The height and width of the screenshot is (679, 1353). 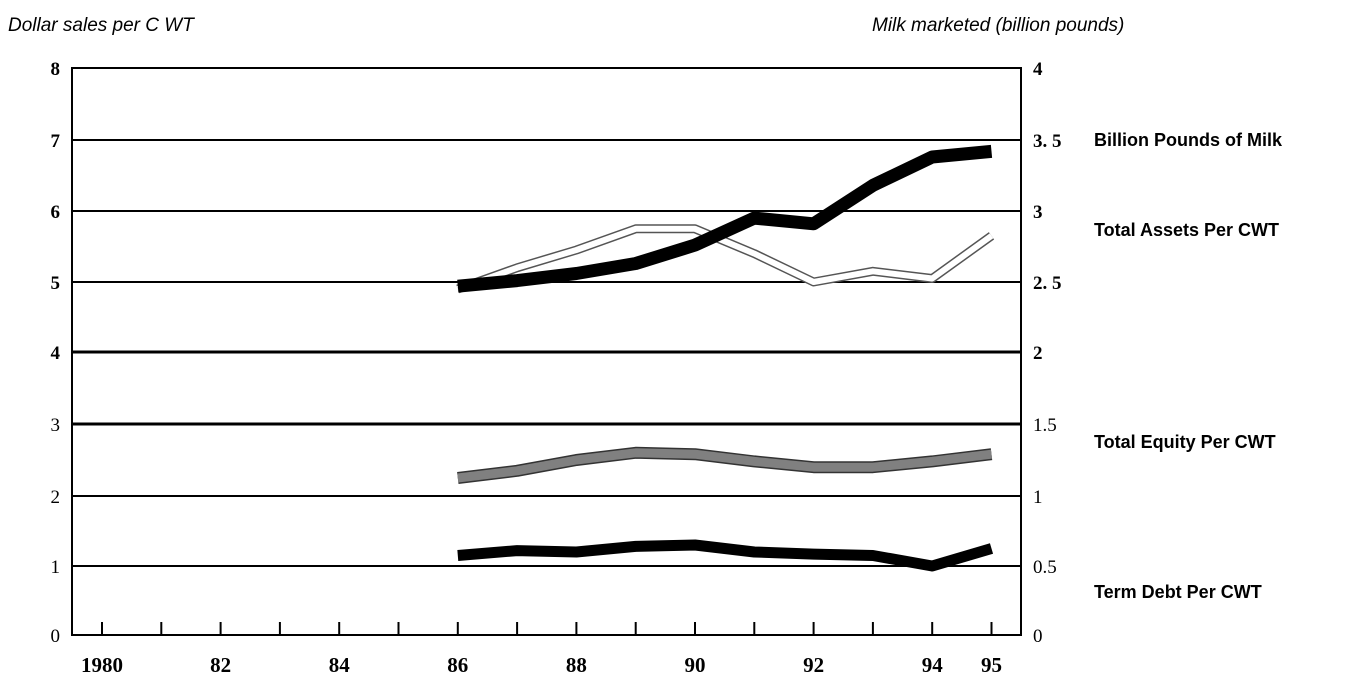 What do you see at coordinates (56, 212) in the screenshot?
I see `left-tick-label: 6` at bounding box center [56, 212].